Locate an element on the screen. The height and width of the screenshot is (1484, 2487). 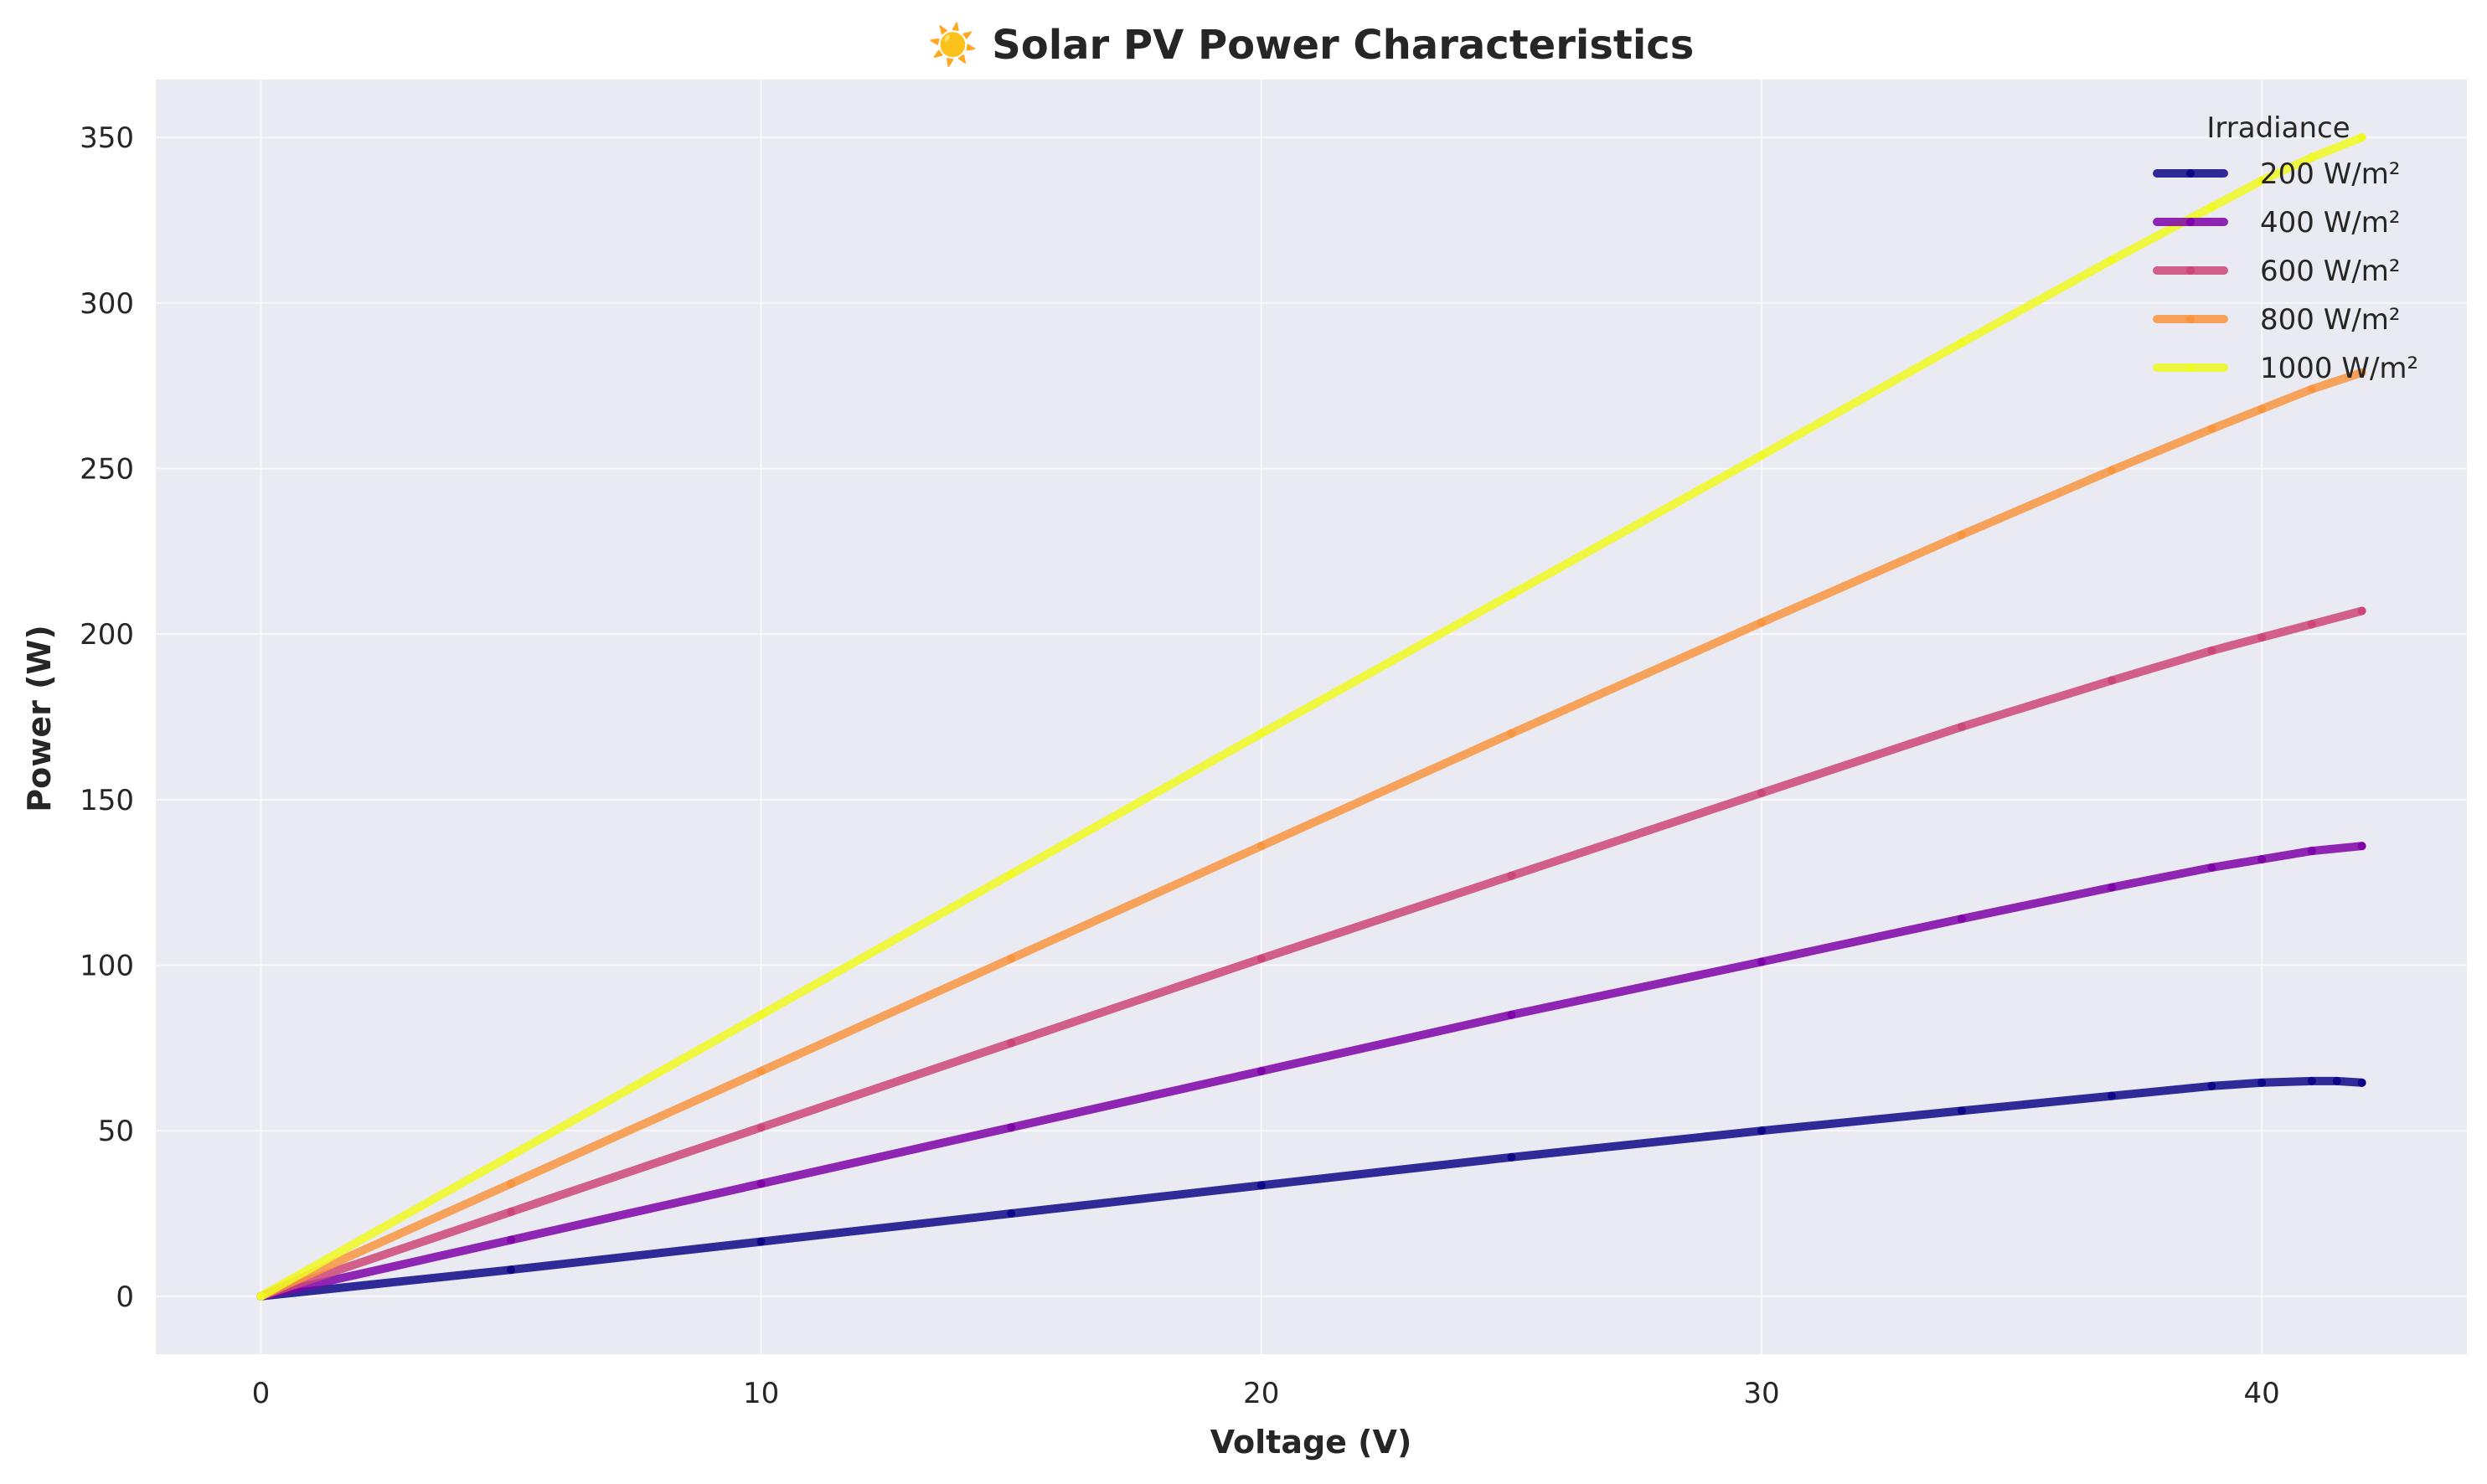
y-tick-label: 350 is located at coordinates (107, 138).